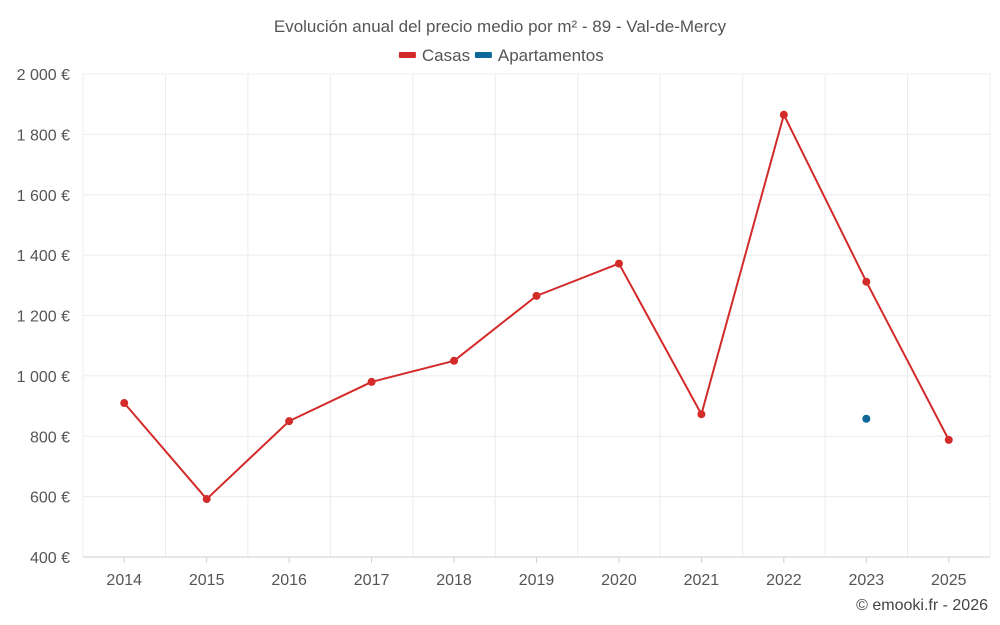 Image resolution: width=1000 pixels, height=625 pixels. Describe the element at coordinates (50, 558) in the screenshot. I see `y-tick-label: 400 €` at that location.